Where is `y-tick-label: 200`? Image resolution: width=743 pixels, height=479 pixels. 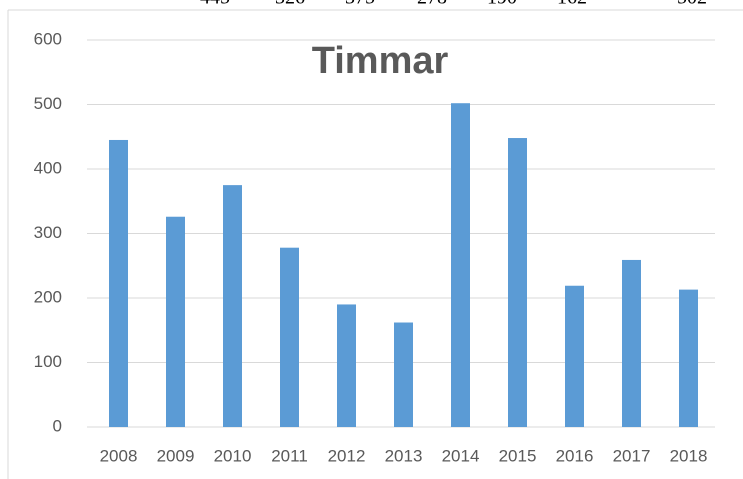
y-tick-label: 200 is located at coordinates (48, 296).